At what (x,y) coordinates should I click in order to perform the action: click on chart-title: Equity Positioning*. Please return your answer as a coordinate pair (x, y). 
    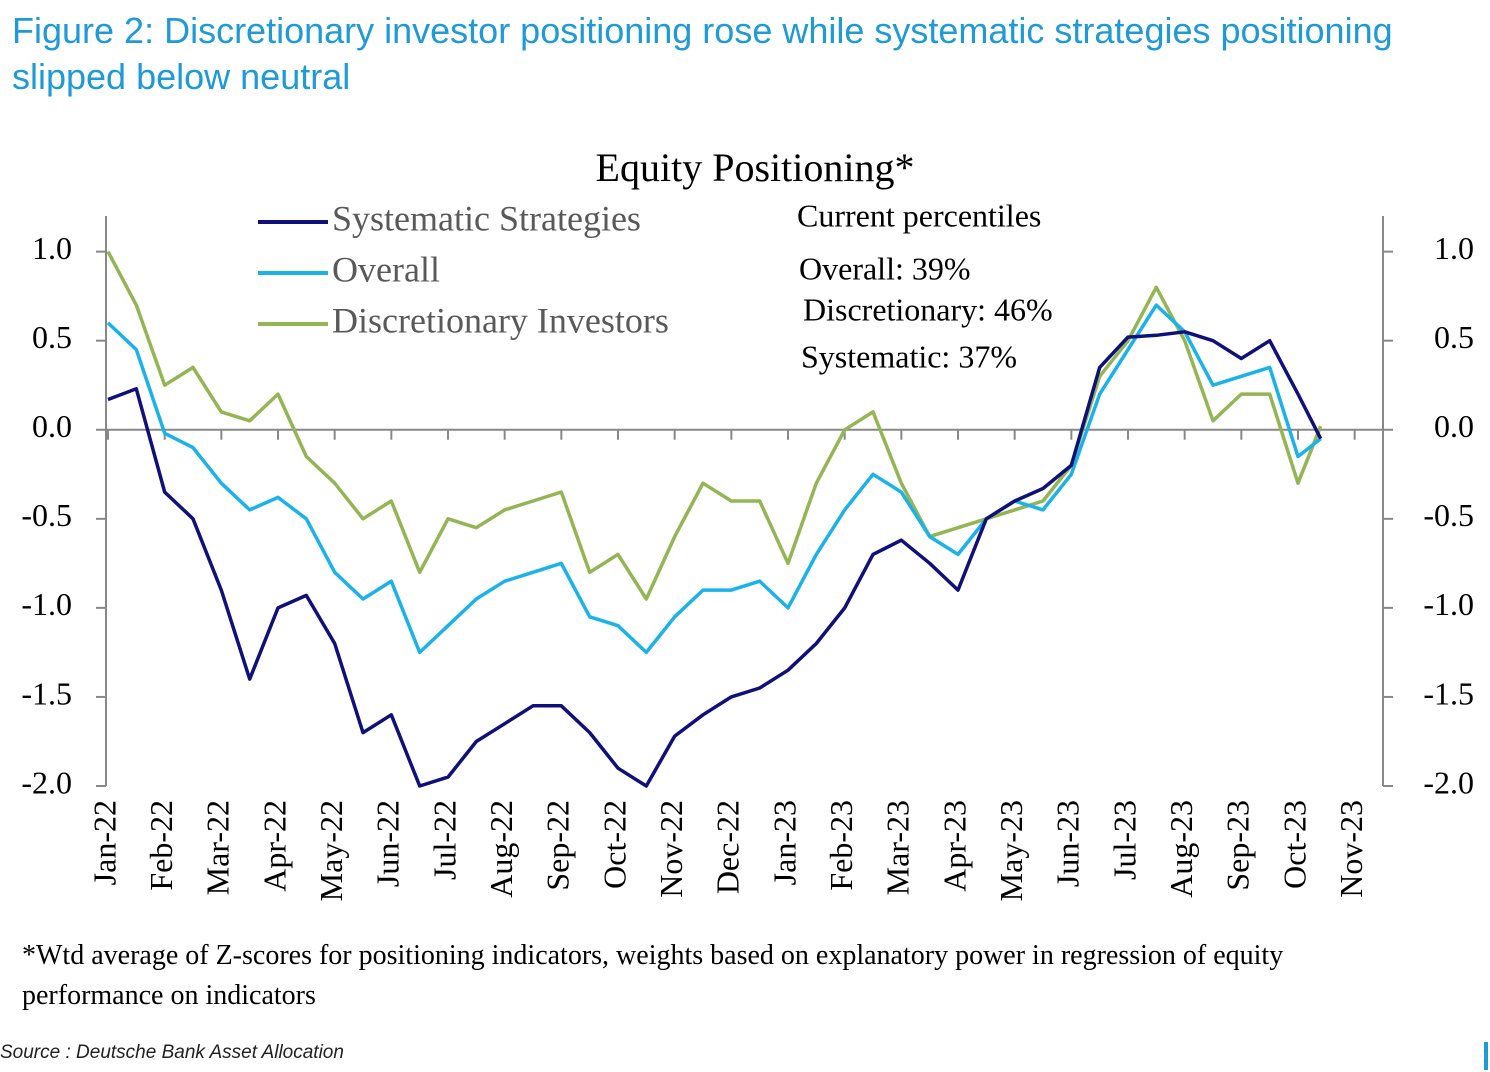
    Looking at the image, I should click on (755, 167).